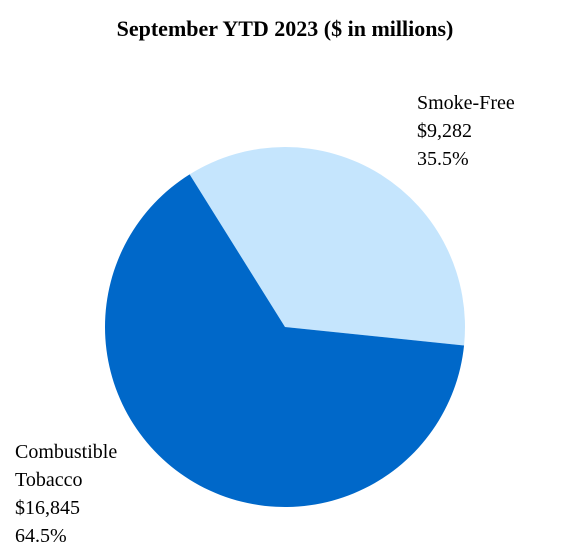  What do you see at coordinates (443, 159) in the screenshot?
I see `percentage-label: 35.5%` at bounding box center [443, 159].